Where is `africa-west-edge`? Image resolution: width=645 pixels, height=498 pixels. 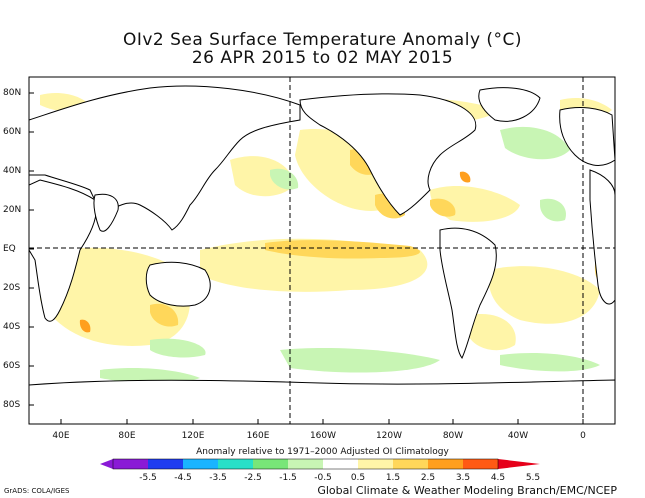 africa-west-edge is located at coordinates (602, 237).